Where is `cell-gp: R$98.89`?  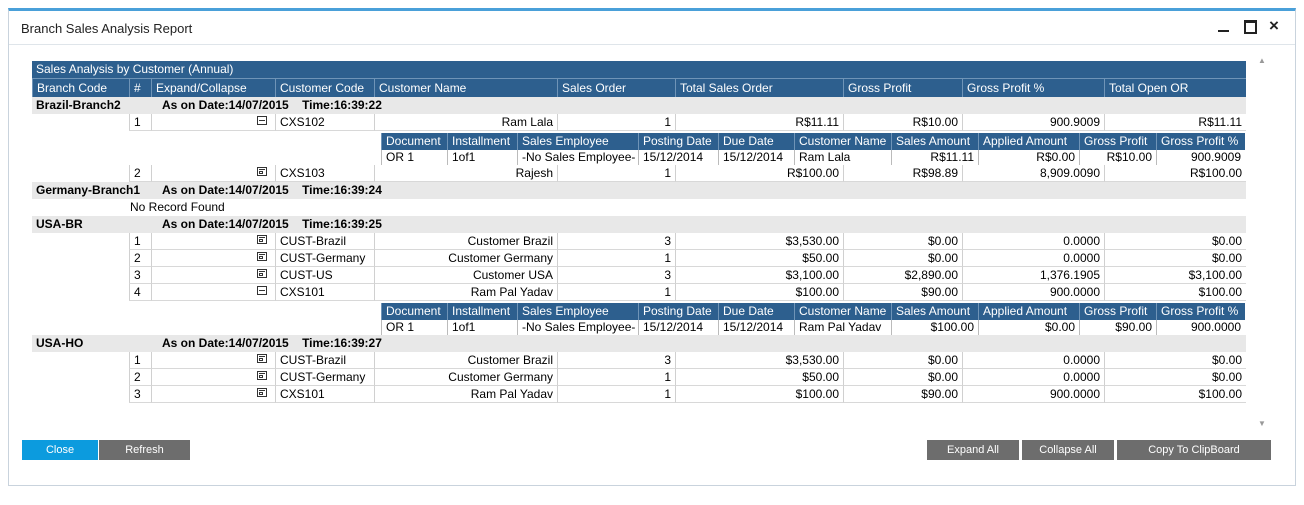
cell-gp: R$98.89 is located at coordinates (902, 173).